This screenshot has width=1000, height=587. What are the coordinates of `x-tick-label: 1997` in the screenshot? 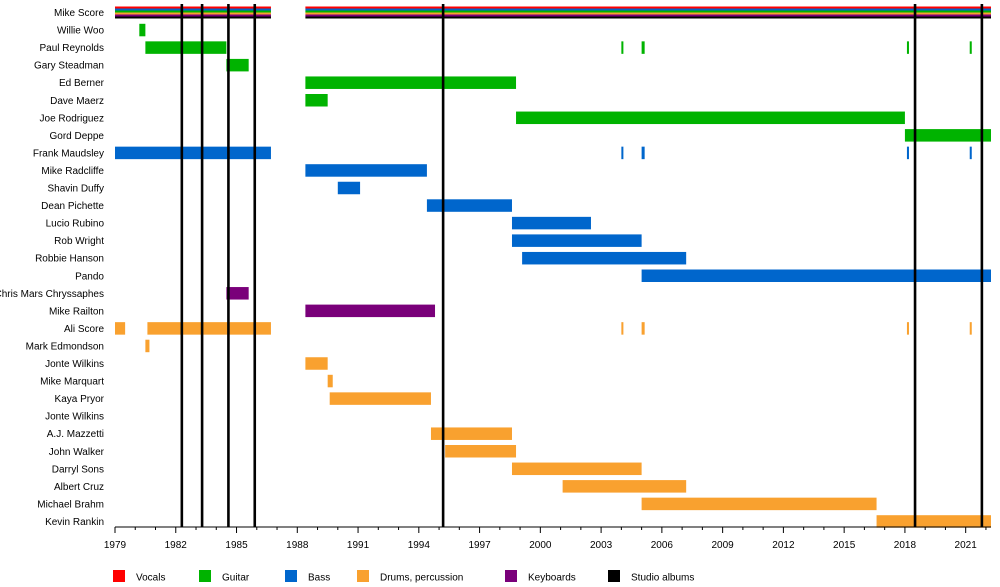 It's located at (479, 545).